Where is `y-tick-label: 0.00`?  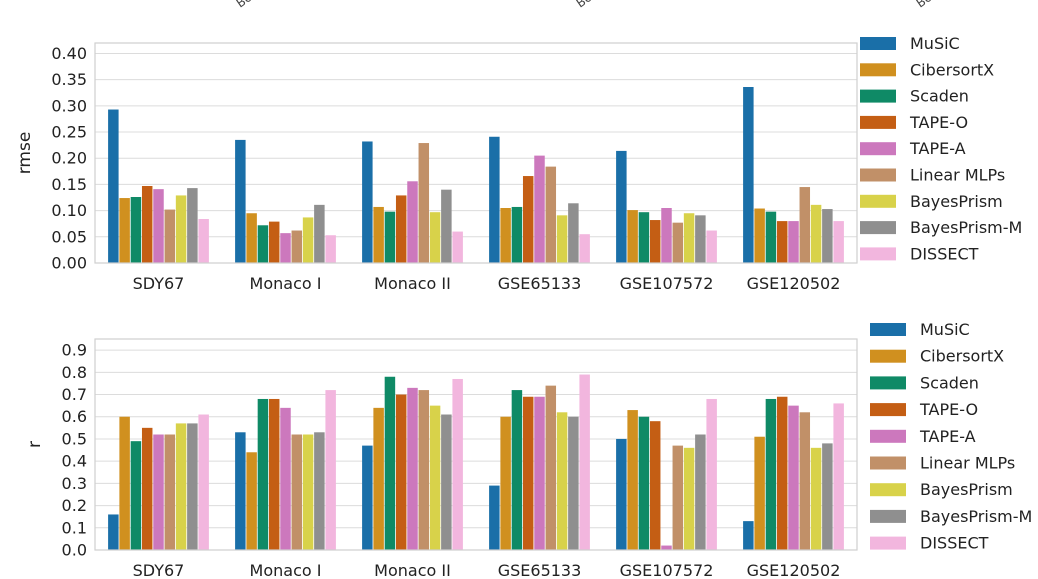 y-tick-label: 0.00 is located at coordinates (69, 263).